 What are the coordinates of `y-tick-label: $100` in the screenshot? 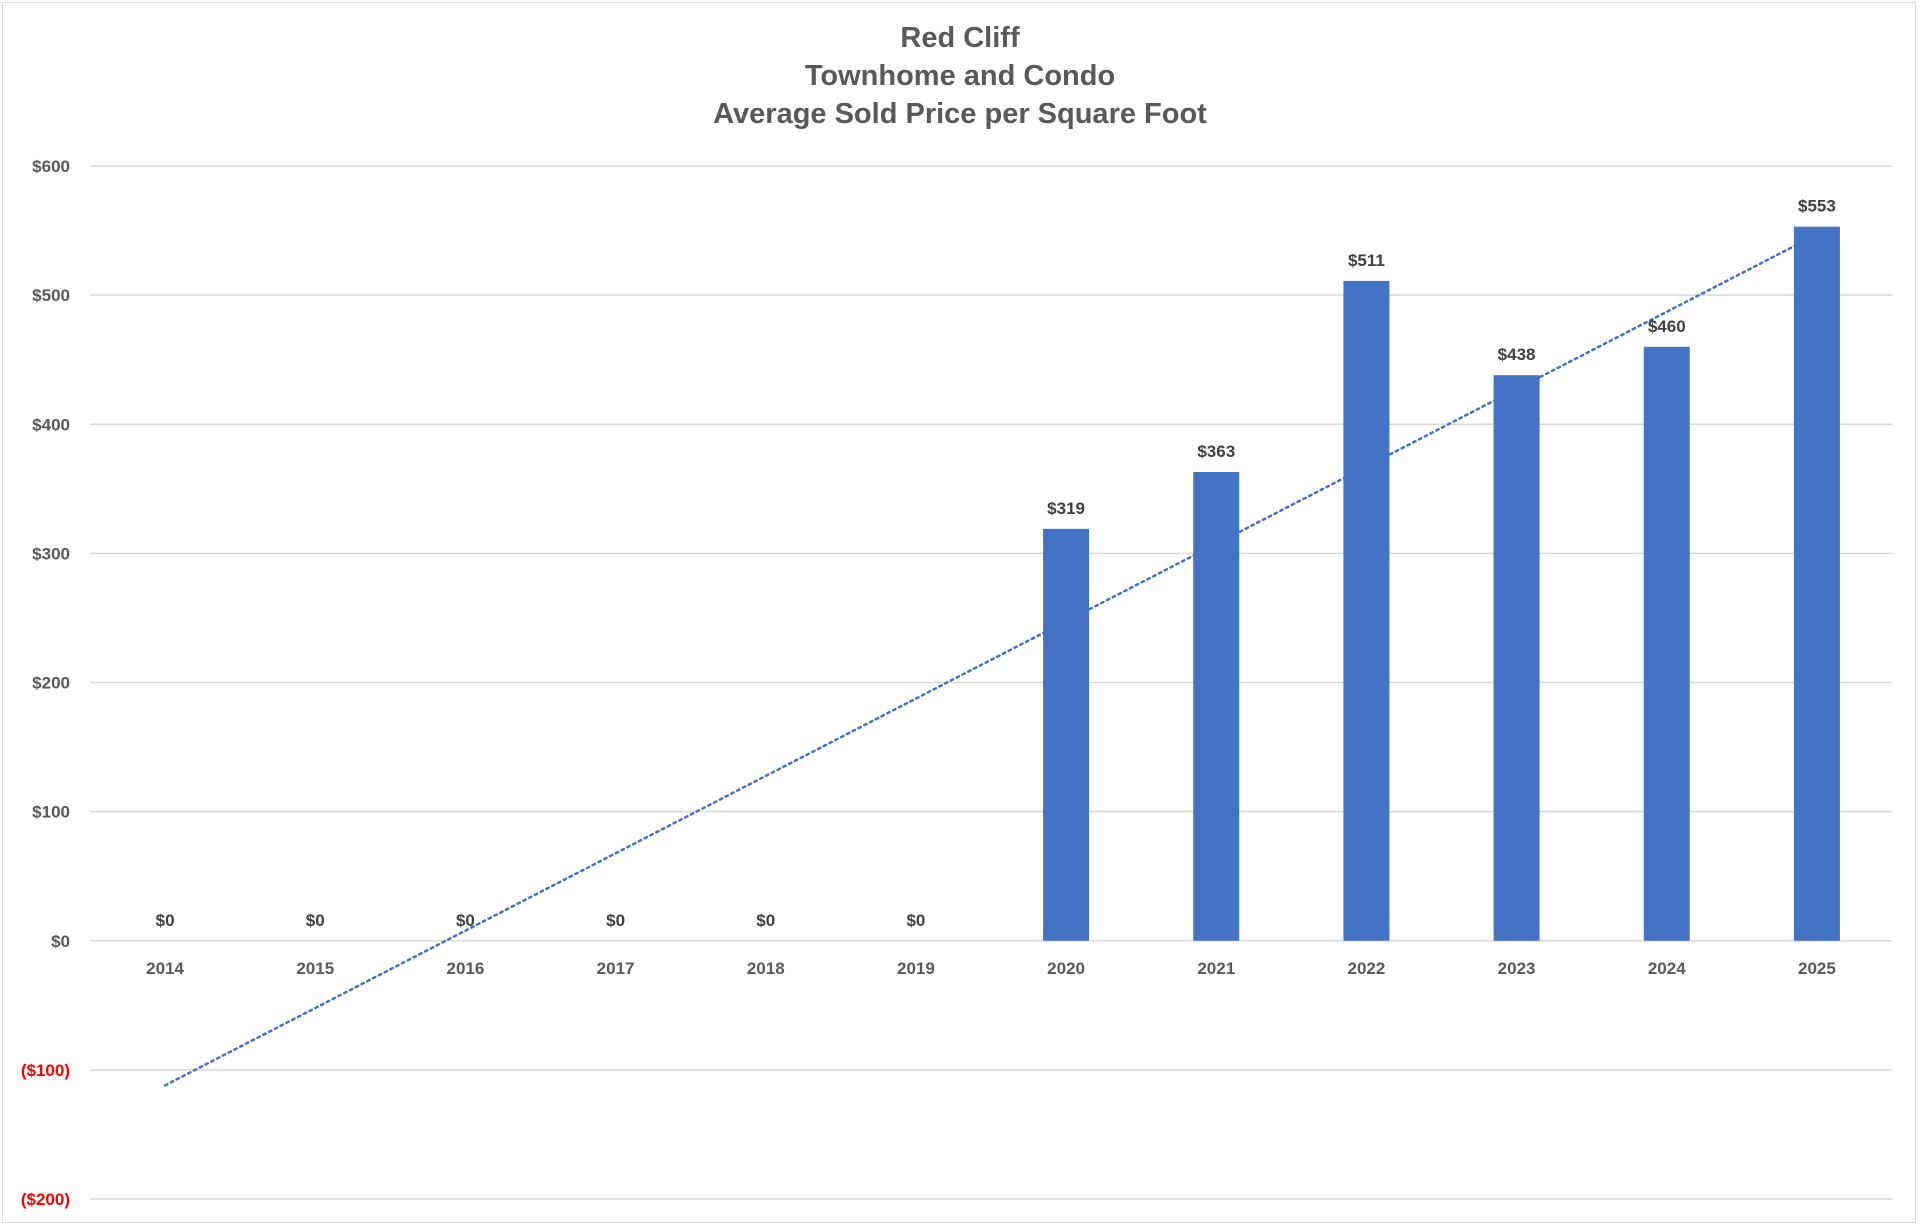 It's located at (51, 812).